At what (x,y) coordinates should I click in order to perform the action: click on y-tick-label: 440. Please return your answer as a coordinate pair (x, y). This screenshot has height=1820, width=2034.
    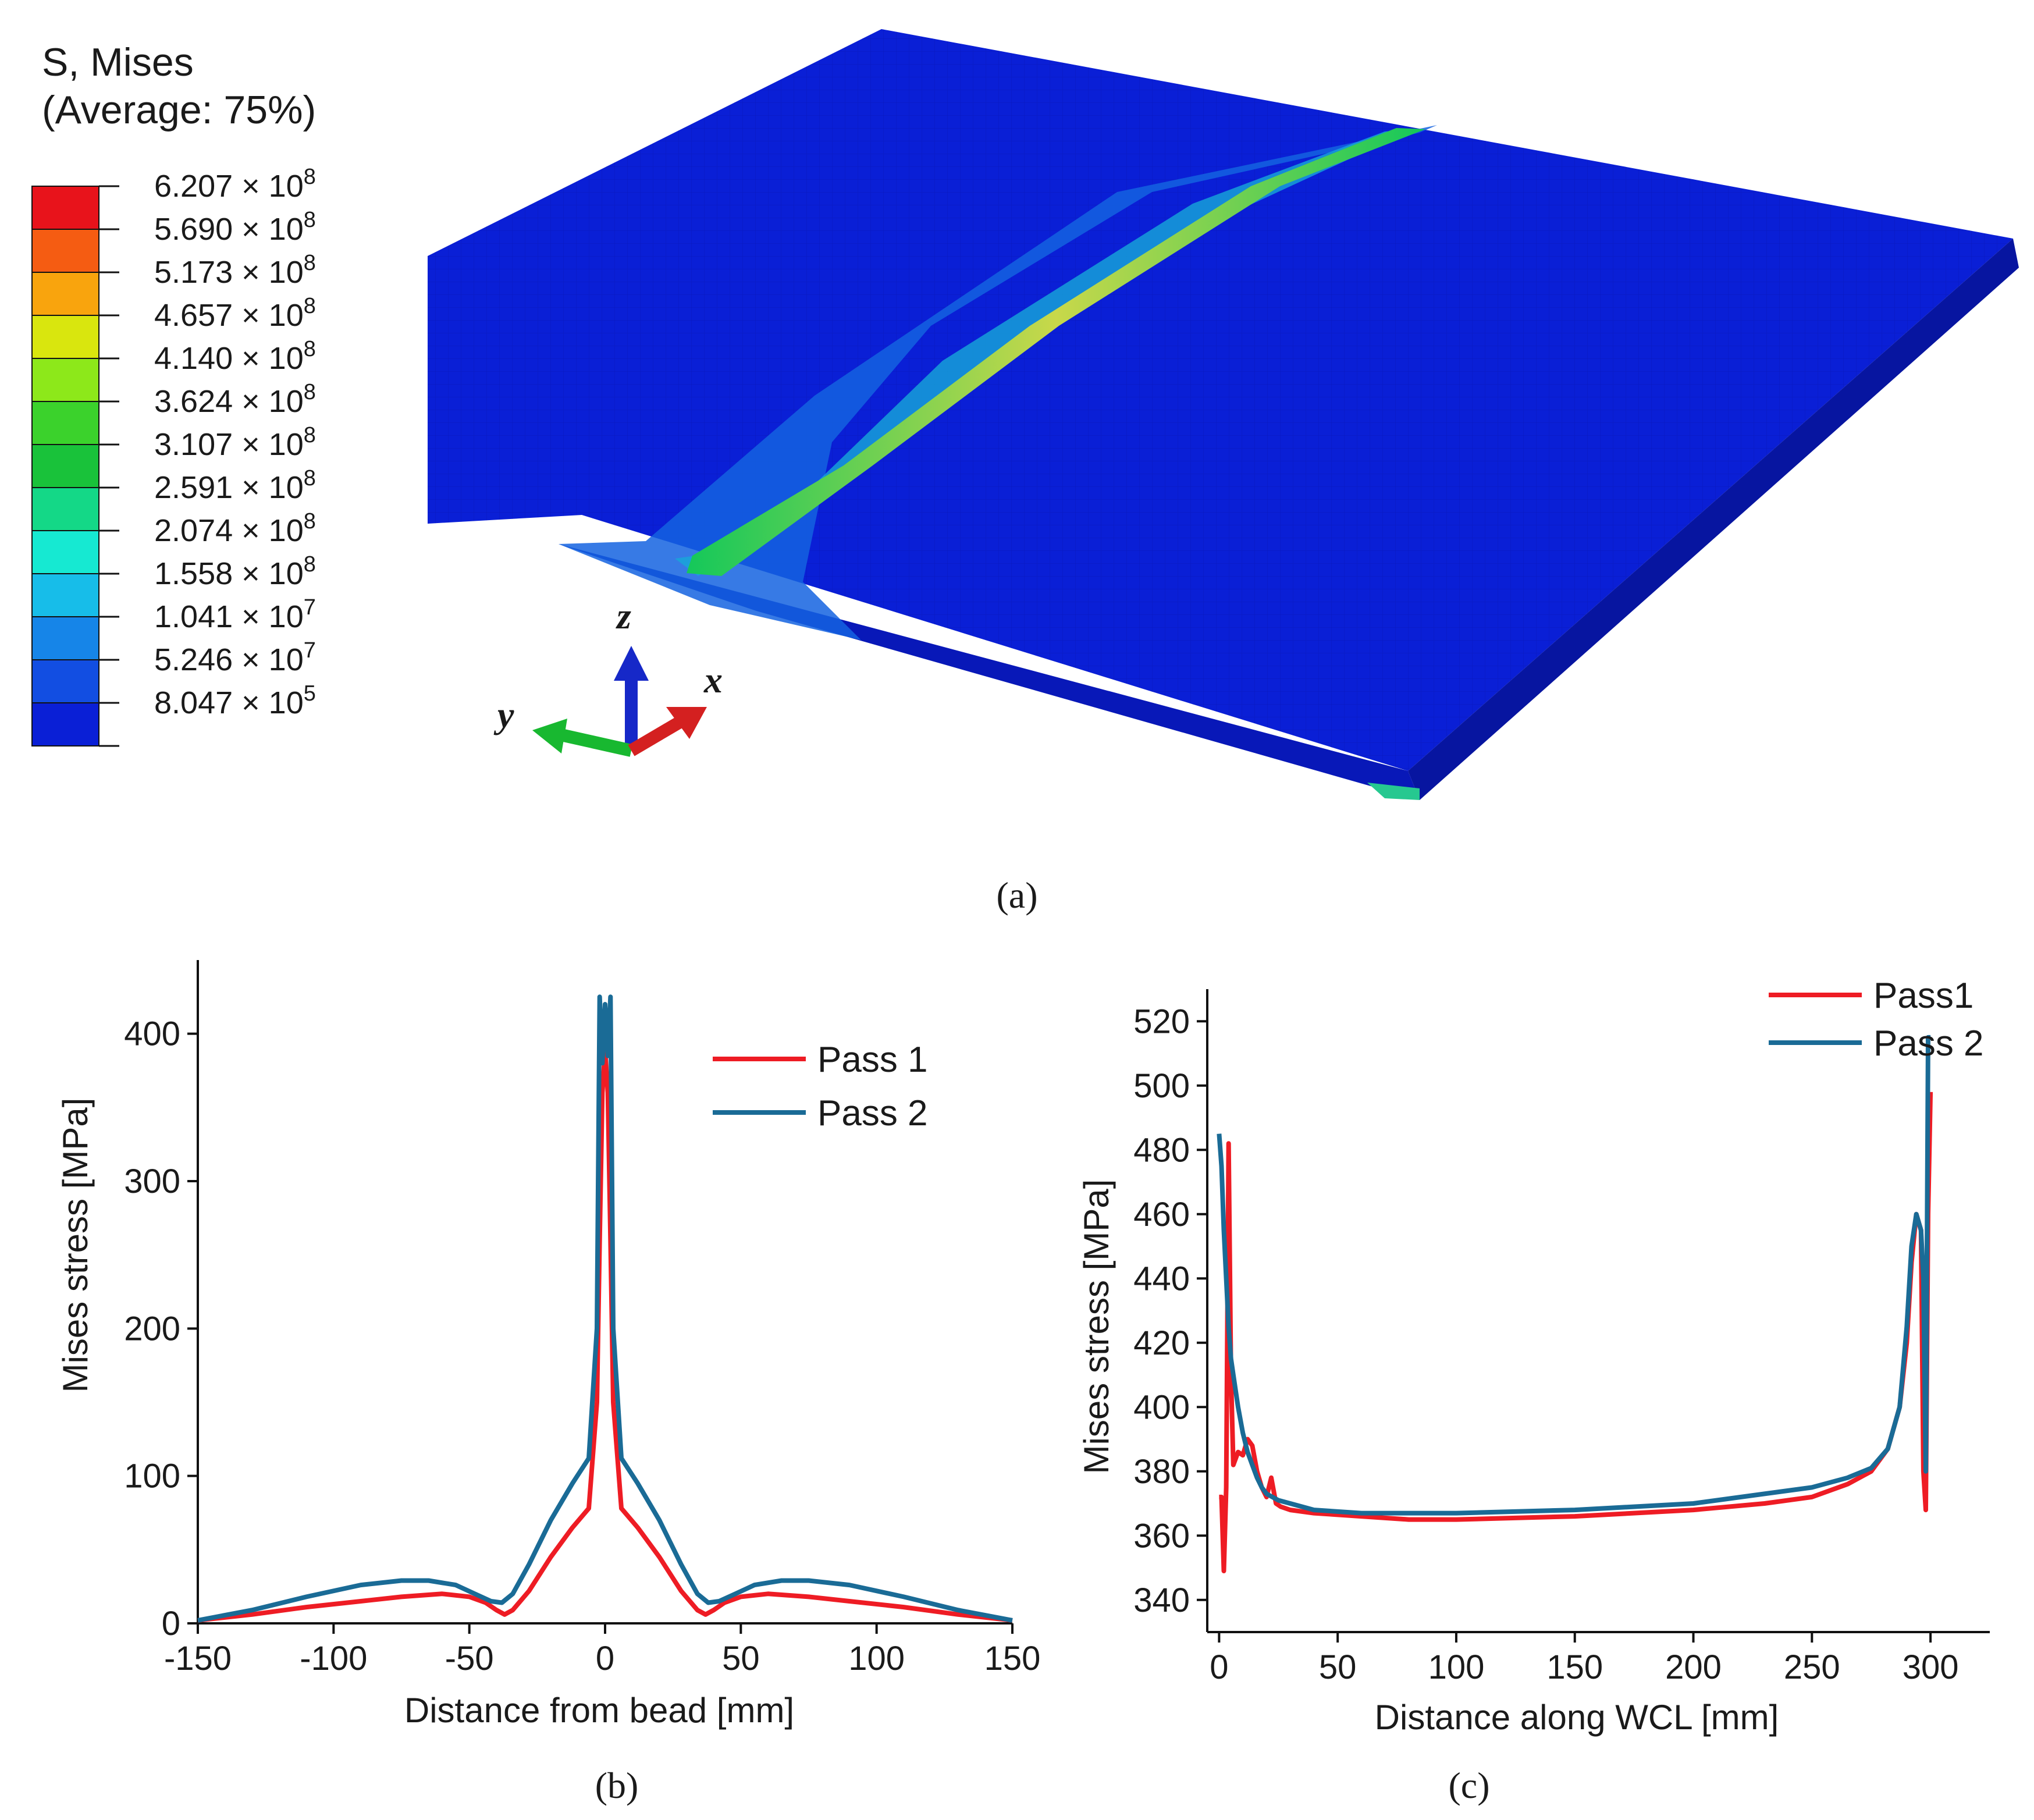
    Looking at the image, I should click on (1161, 1279).